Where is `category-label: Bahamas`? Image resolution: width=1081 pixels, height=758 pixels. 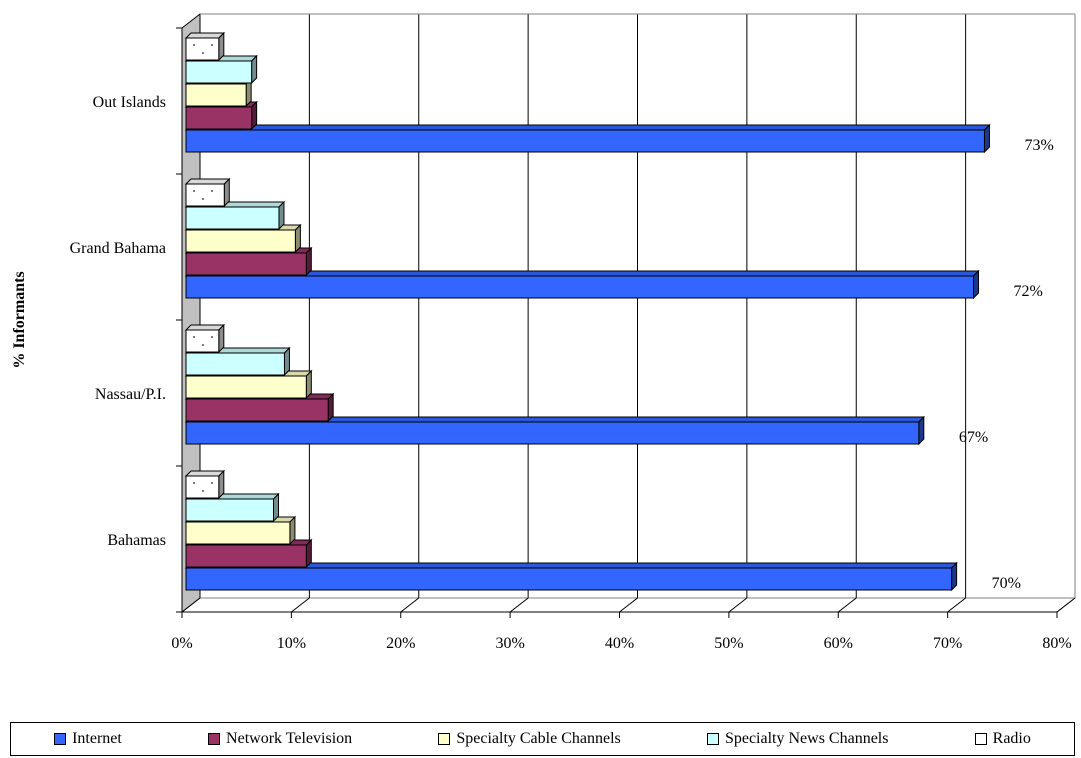 category-label: Bahamas is located at coordinates (136, 540).